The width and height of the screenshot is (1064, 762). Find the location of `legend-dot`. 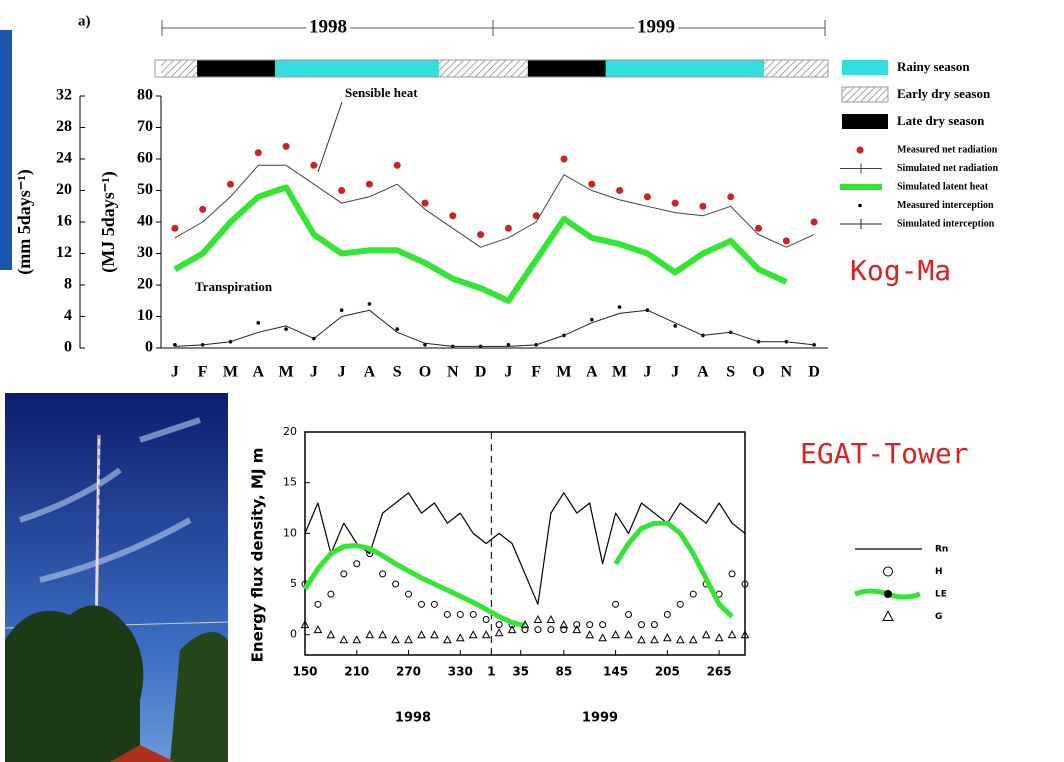

legend-dot is located at coordinates (888, 594).